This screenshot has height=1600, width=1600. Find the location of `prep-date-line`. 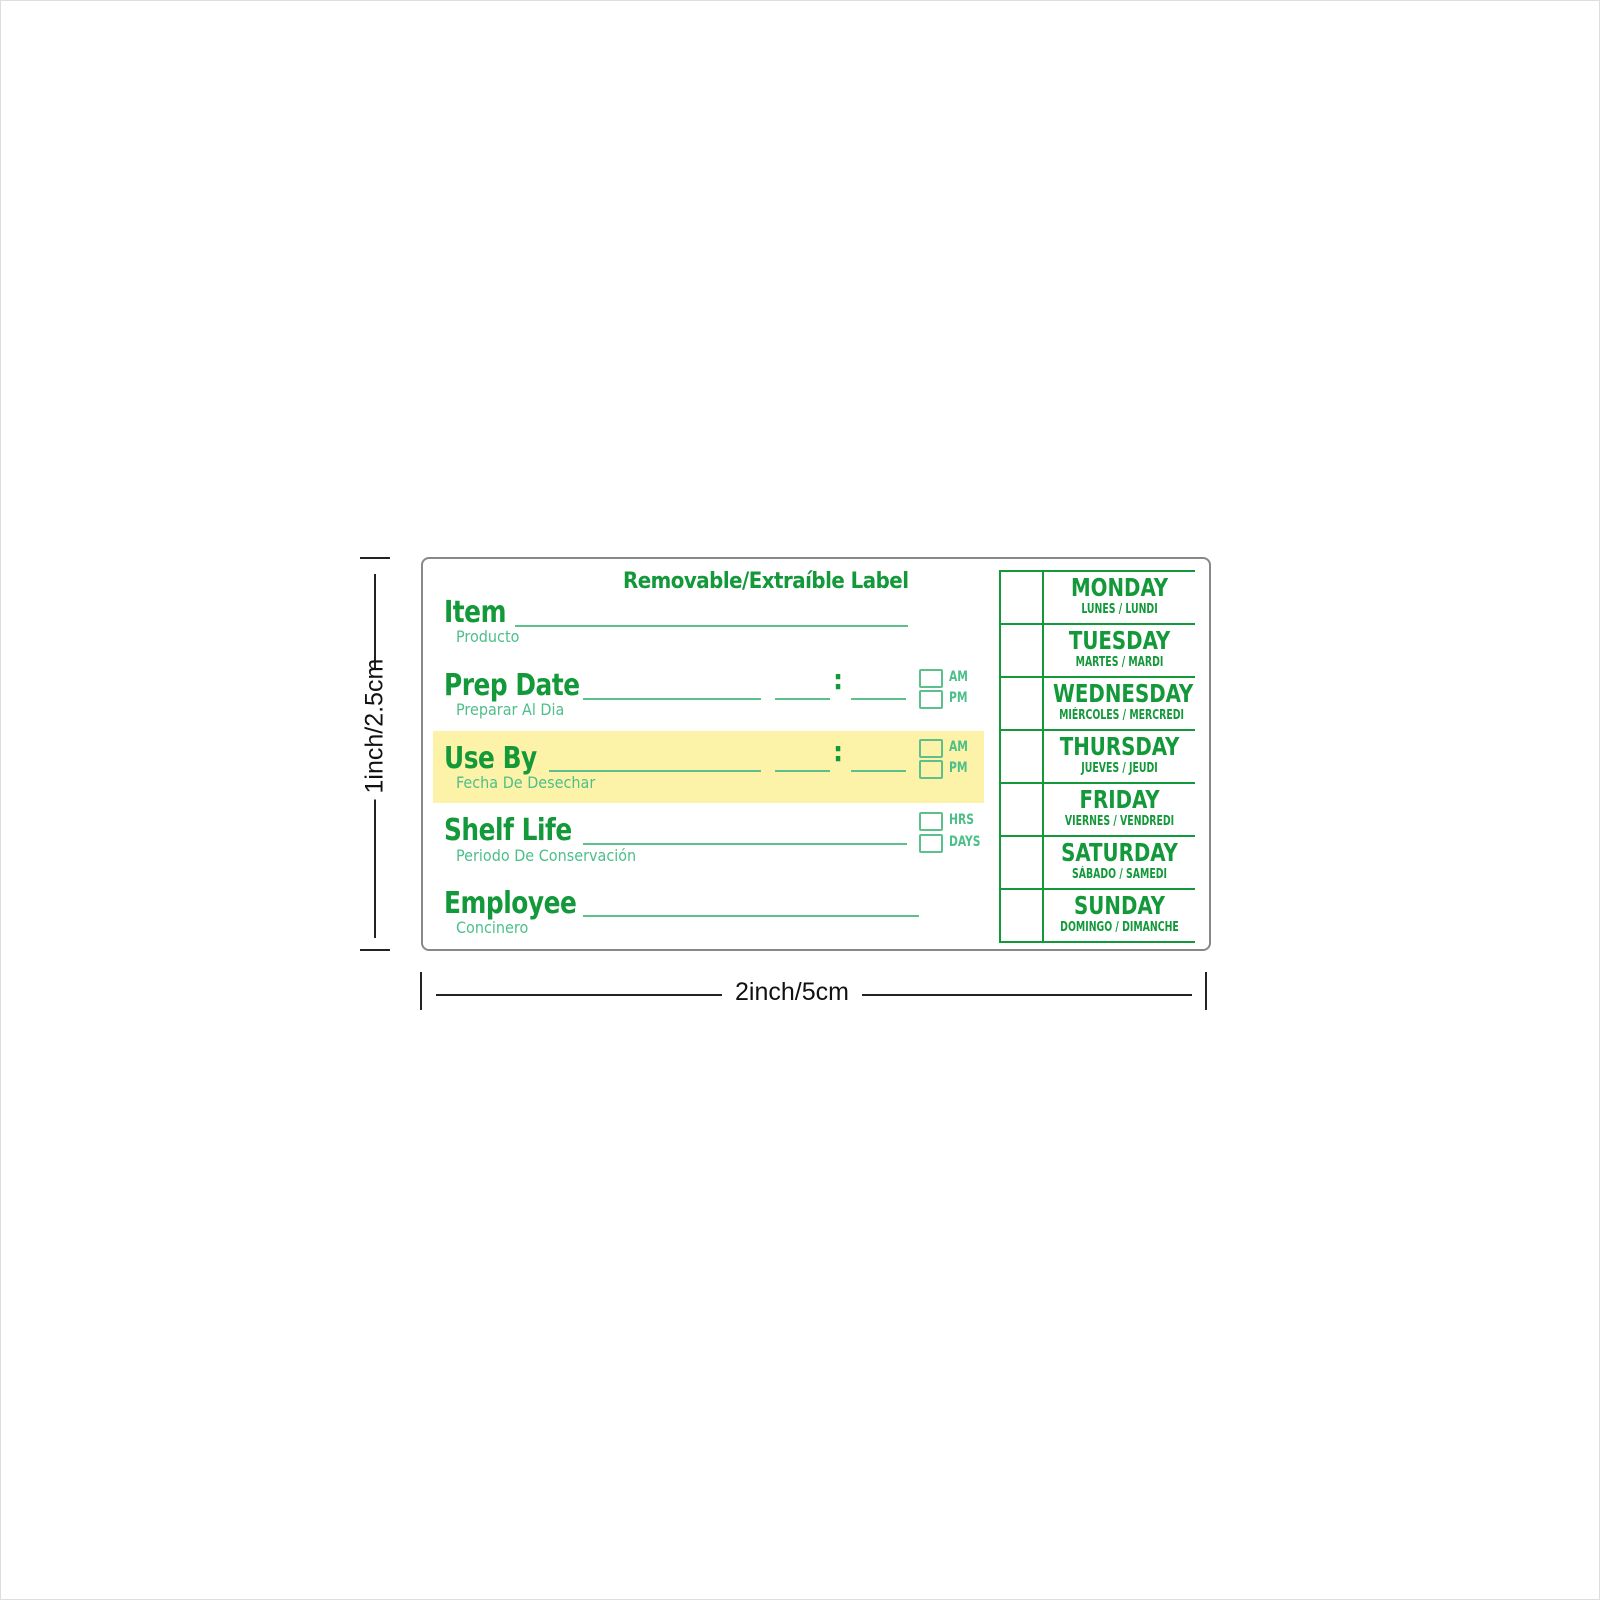

prep-date-line is located at coordinates (672, 699).